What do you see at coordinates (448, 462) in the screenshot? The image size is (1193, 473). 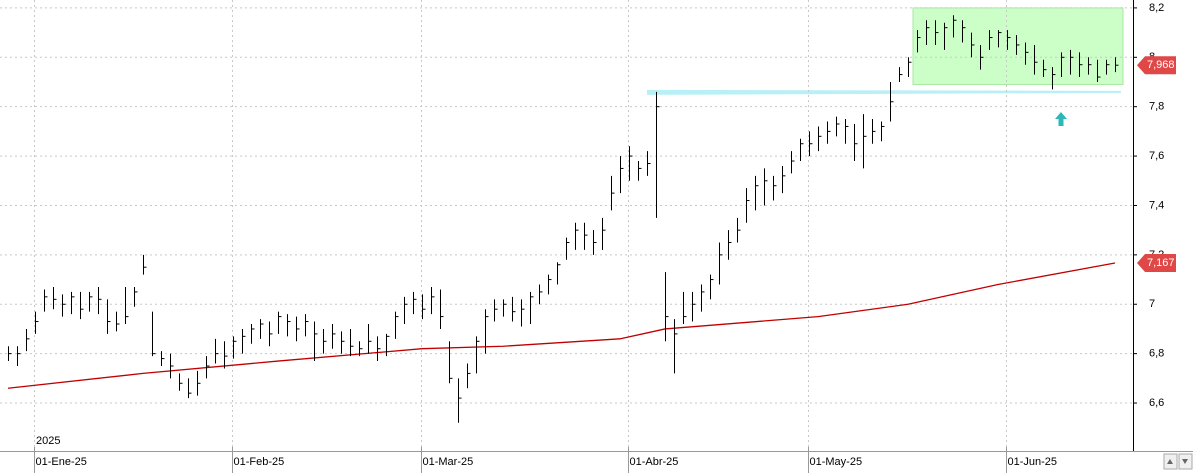 I see `x-tick-label: 01-Mar-25` at bounding box center [448, 462].